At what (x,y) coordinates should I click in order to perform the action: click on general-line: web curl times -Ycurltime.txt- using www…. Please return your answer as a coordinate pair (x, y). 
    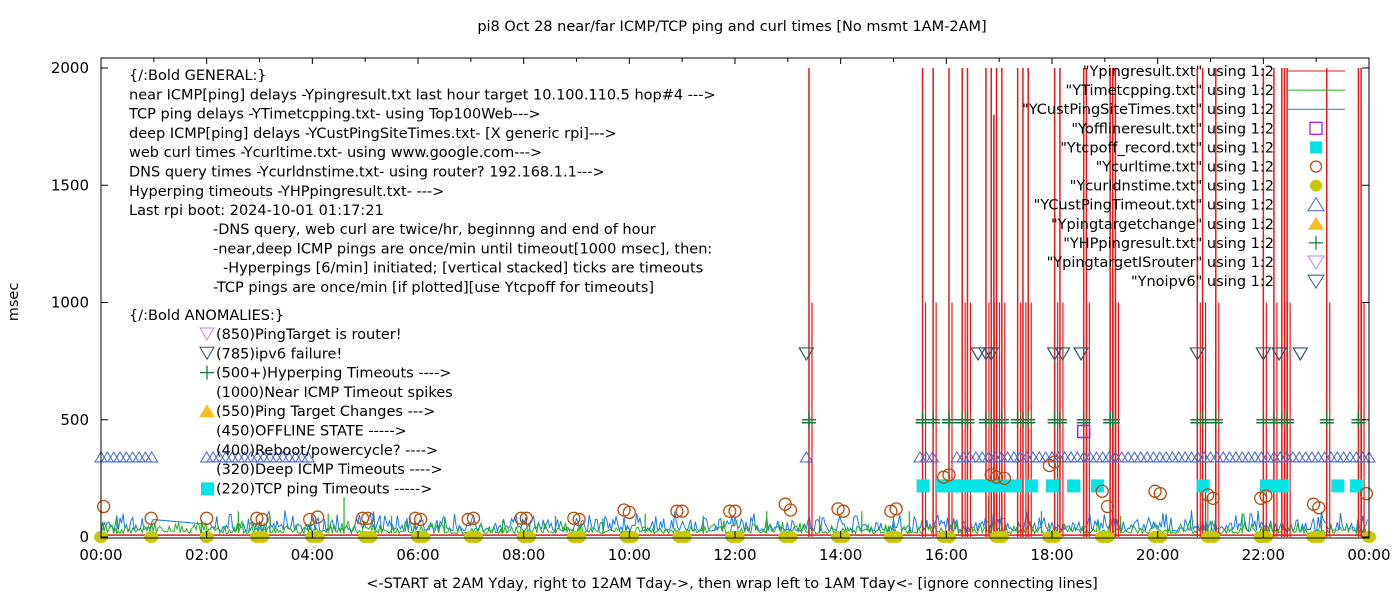
    Looking at the image, I should click on (335, 153).